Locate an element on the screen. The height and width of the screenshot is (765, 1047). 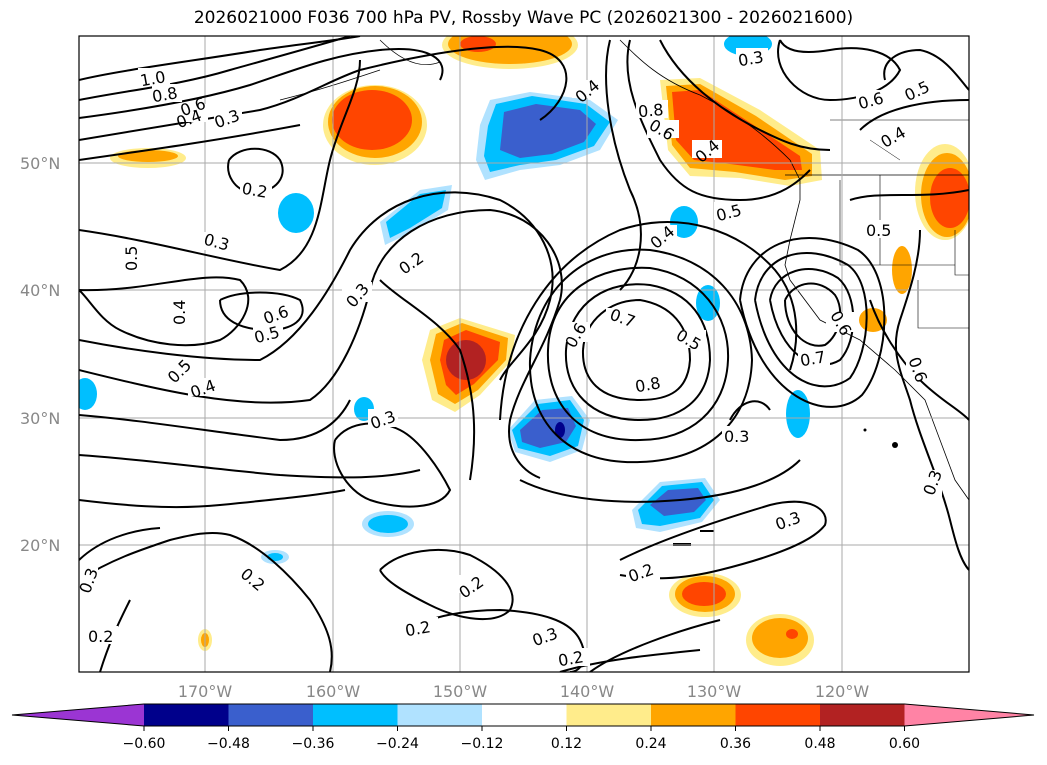
colorbar-tick-label: −0.60 is located at coordinates (144, 744).